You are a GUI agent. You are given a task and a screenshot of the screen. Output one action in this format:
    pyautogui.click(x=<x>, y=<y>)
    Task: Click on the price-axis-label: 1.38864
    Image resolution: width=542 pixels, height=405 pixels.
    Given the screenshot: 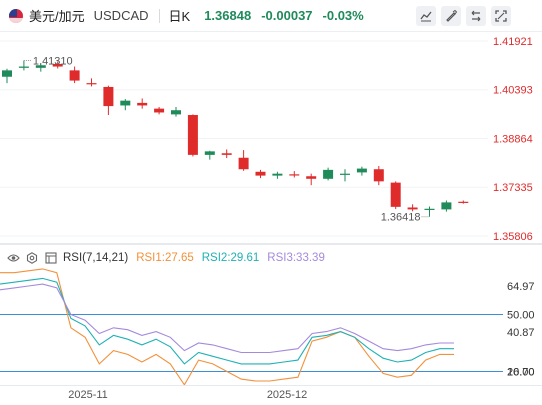 What is the action you would take?
    pyautogui.click(x=513, y=139)
    